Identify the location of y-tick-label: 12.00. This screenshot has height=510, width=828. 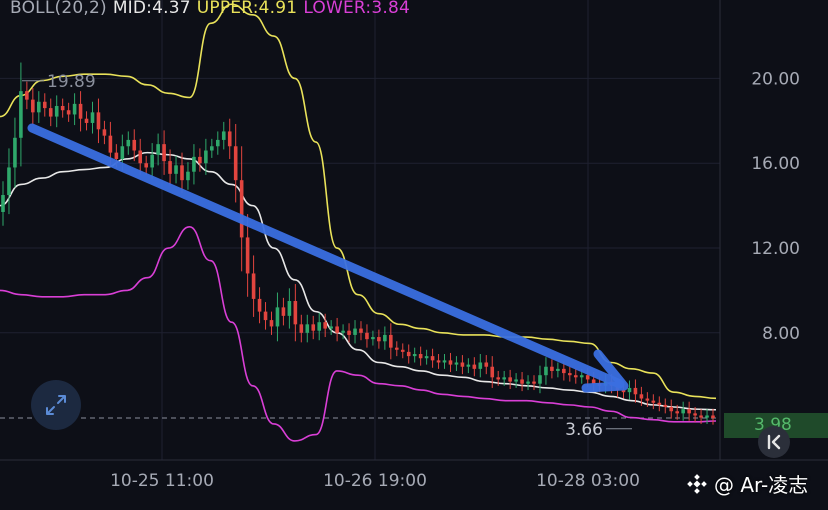
(775, 249).